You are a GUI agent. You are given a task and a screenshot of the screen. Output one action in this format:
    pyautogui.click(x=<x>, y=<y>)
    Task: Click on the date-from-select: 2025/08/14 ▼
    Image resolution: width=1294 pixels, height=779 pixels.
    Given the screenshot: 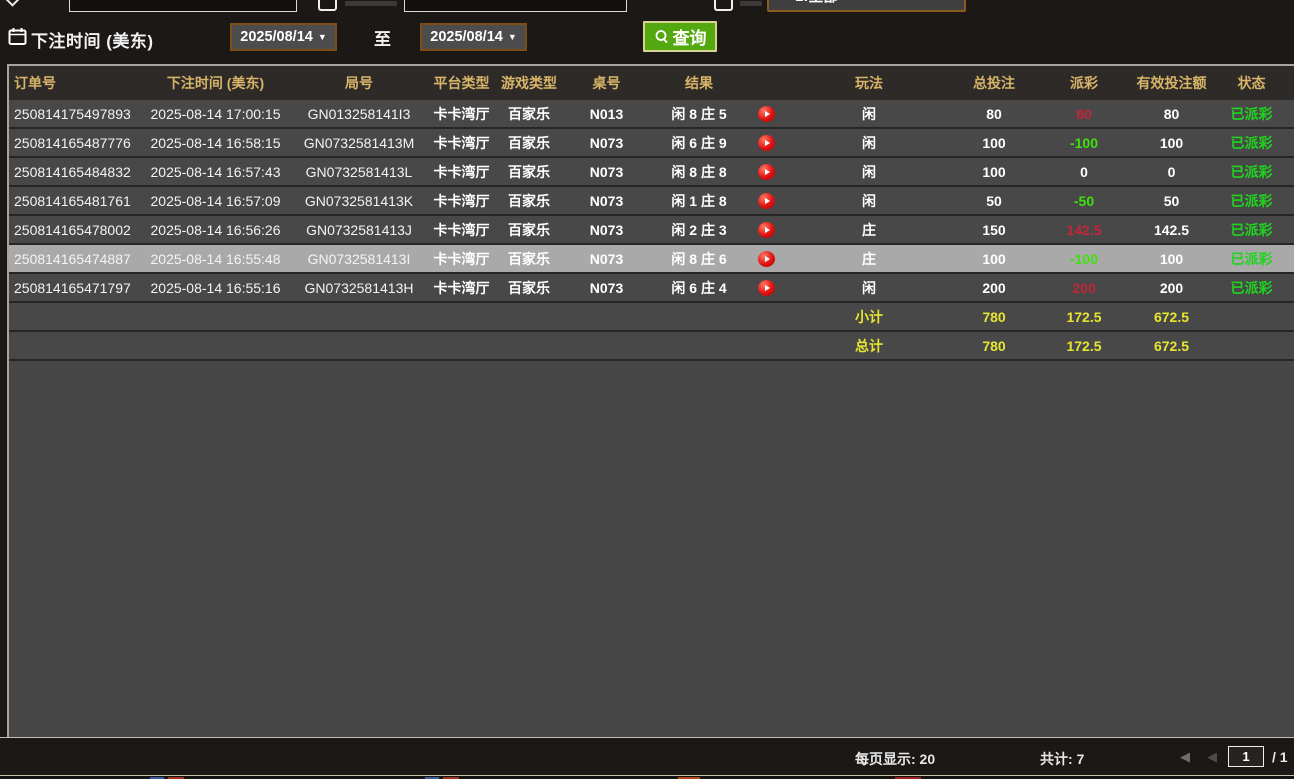 What is the action you would take?
    pyautogui.click(x=283, y=37)
    